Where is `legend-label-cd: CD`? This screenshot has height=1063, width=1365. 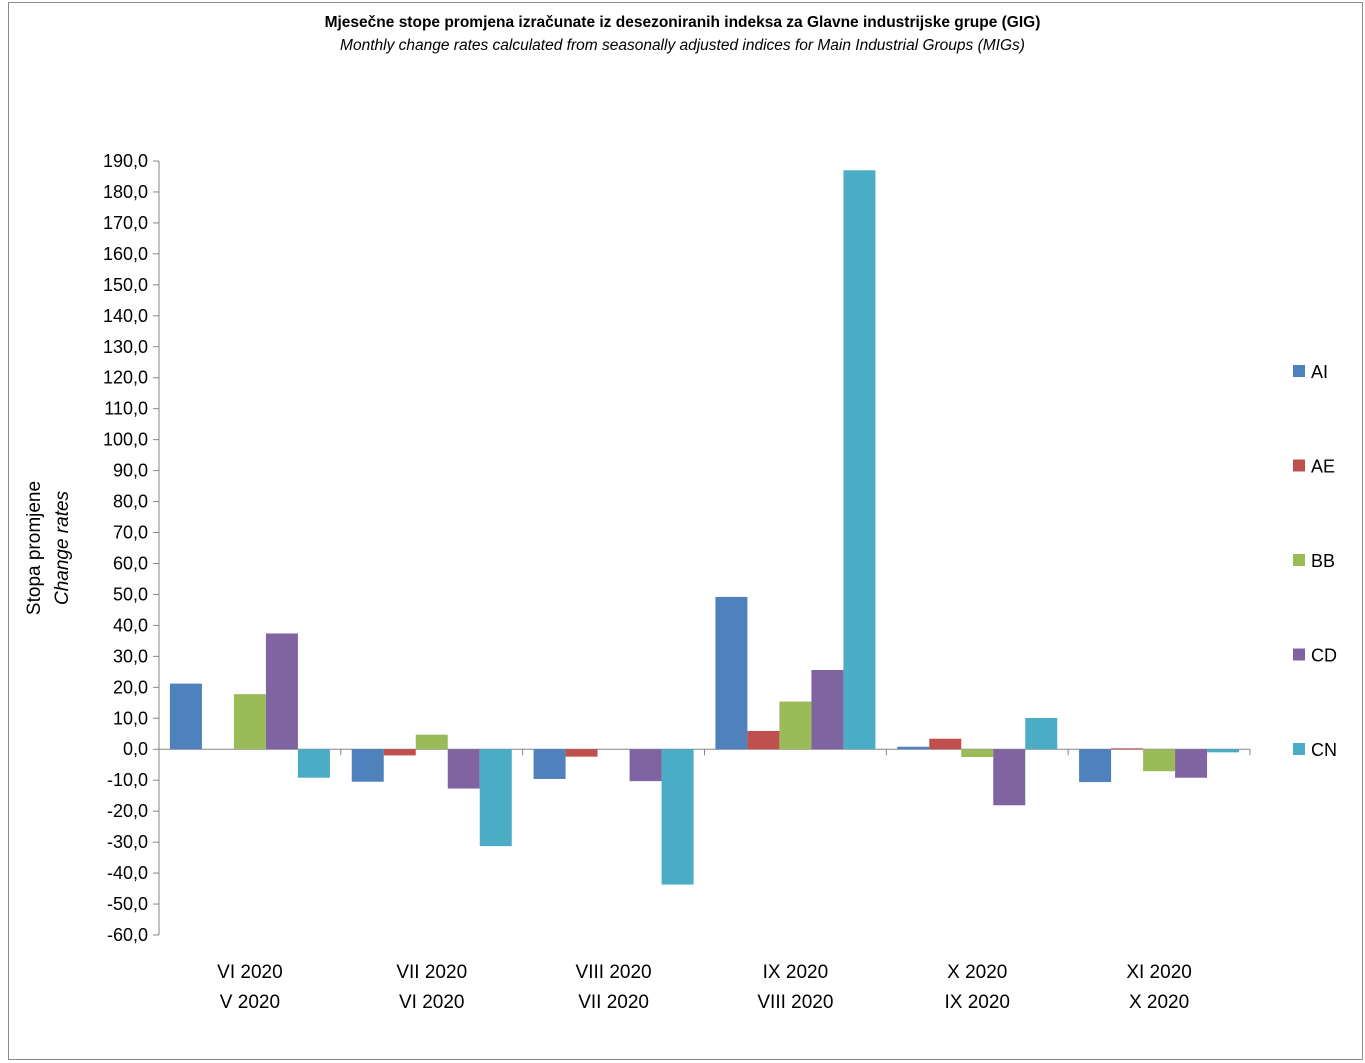 legend-label-cd: CD is located at coordinates (1324, 656).